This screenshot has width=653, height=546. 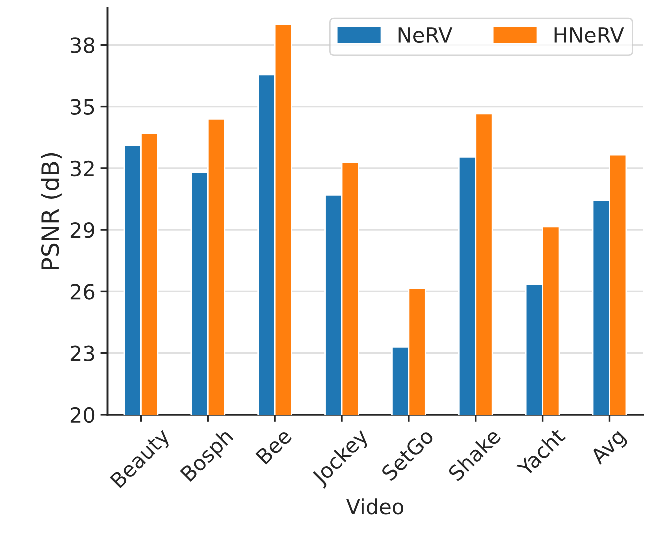 What do you see at coordinates (274, 446) in the screenshot?
I see `x-tick-label: Bee` at bounding box center [274, 446].